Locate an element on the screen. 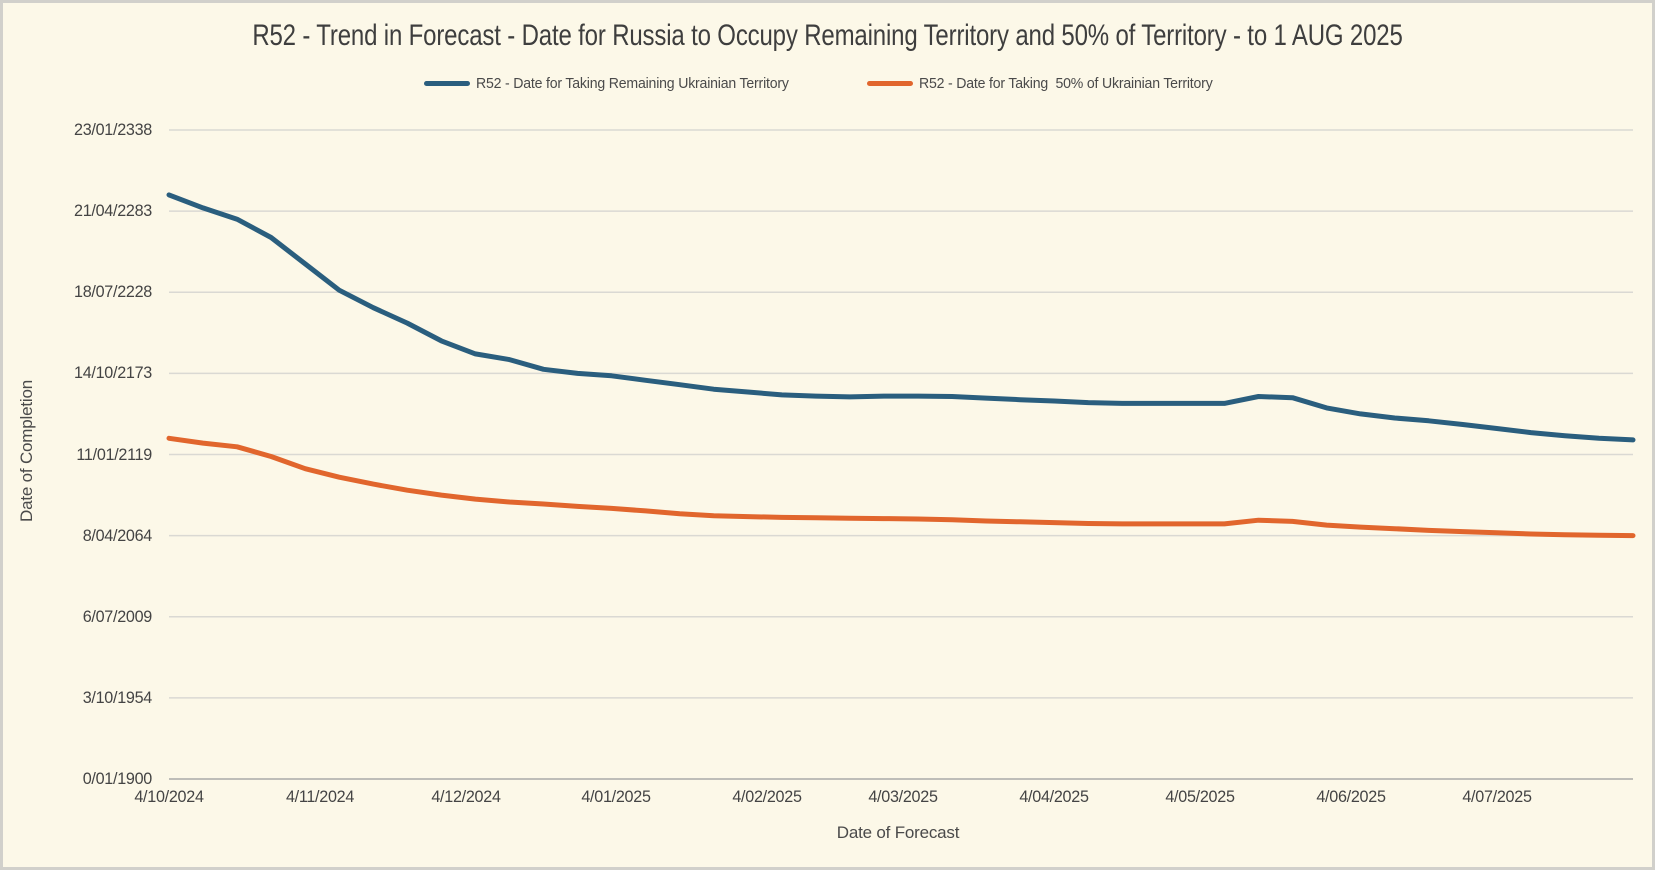 The width and height of the screenshot is (1655, 870). x-tick-label: 4/10/2024 is located at coordinates (169, 796).